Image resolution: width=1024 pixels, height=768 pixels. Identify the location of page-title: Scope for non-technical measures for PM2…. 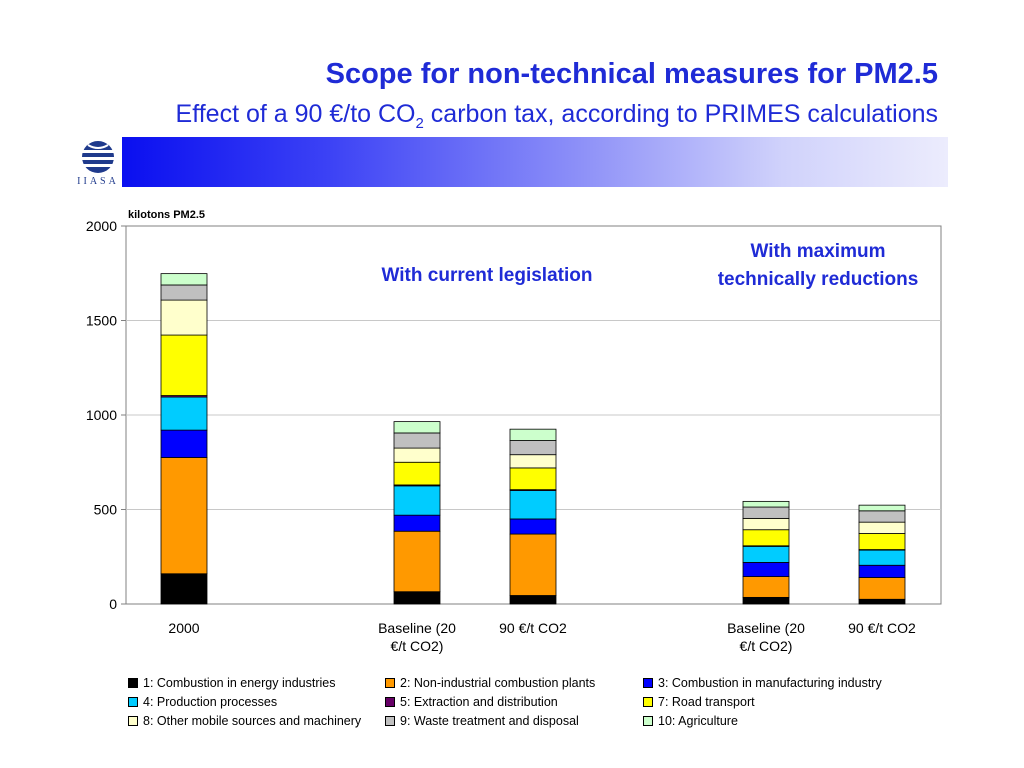
(631, 74).